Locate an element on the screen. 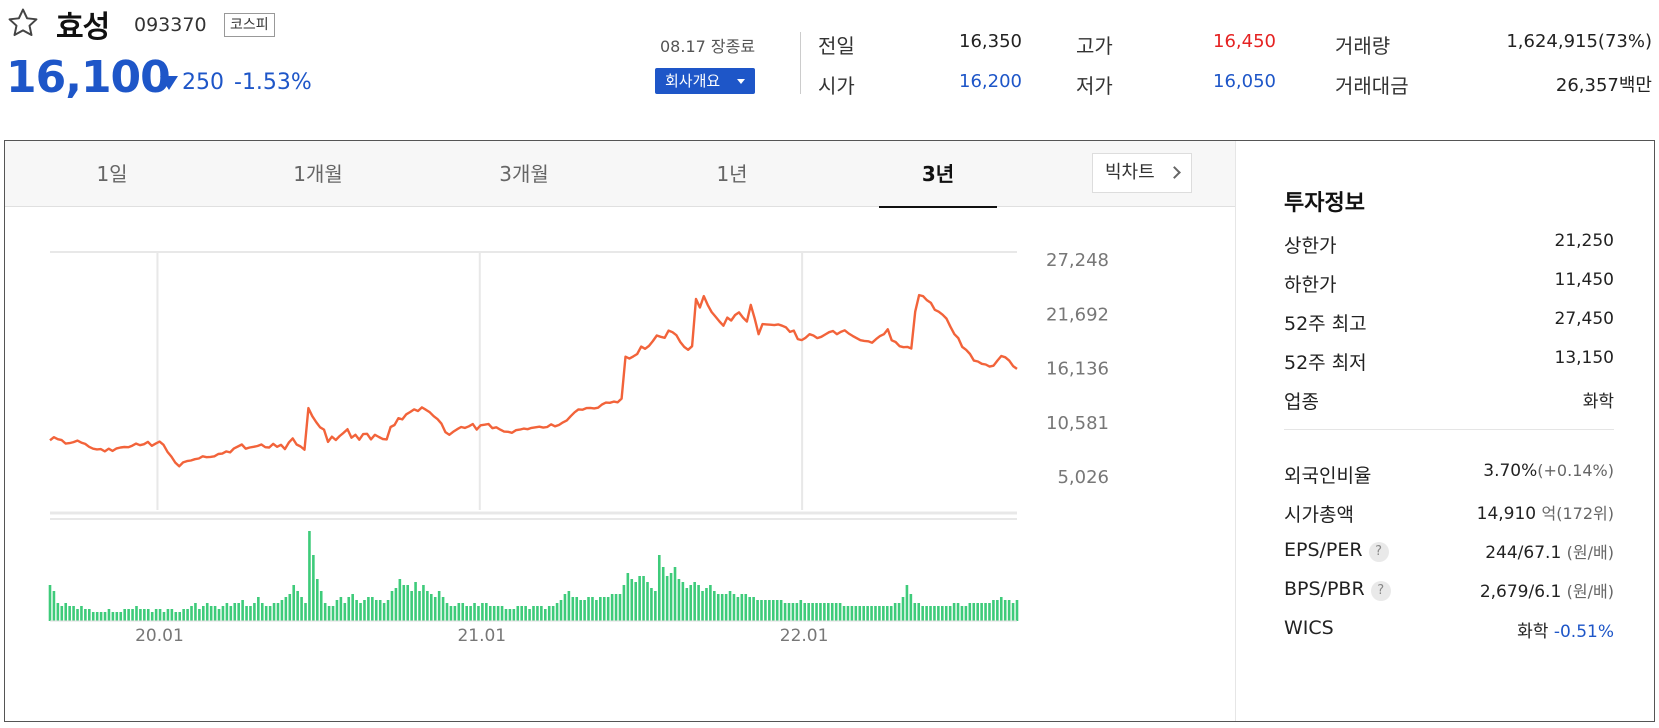 The height and width of the screenshot is (728, 1659). tab-3year: 3년 is located at coordinates (938, 174).